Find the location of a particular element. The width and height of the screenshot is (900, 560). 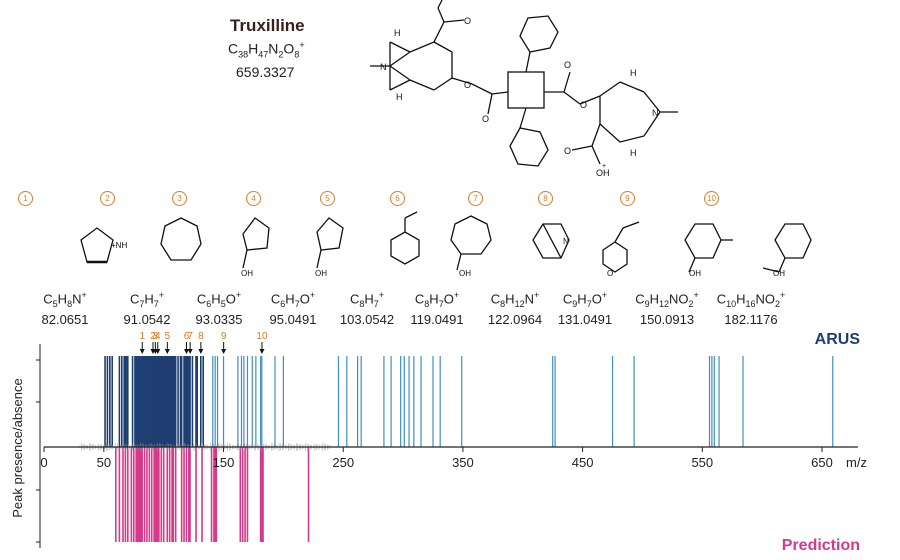

fragment-mass: 182.1176 is located at coordinates (751, 319).